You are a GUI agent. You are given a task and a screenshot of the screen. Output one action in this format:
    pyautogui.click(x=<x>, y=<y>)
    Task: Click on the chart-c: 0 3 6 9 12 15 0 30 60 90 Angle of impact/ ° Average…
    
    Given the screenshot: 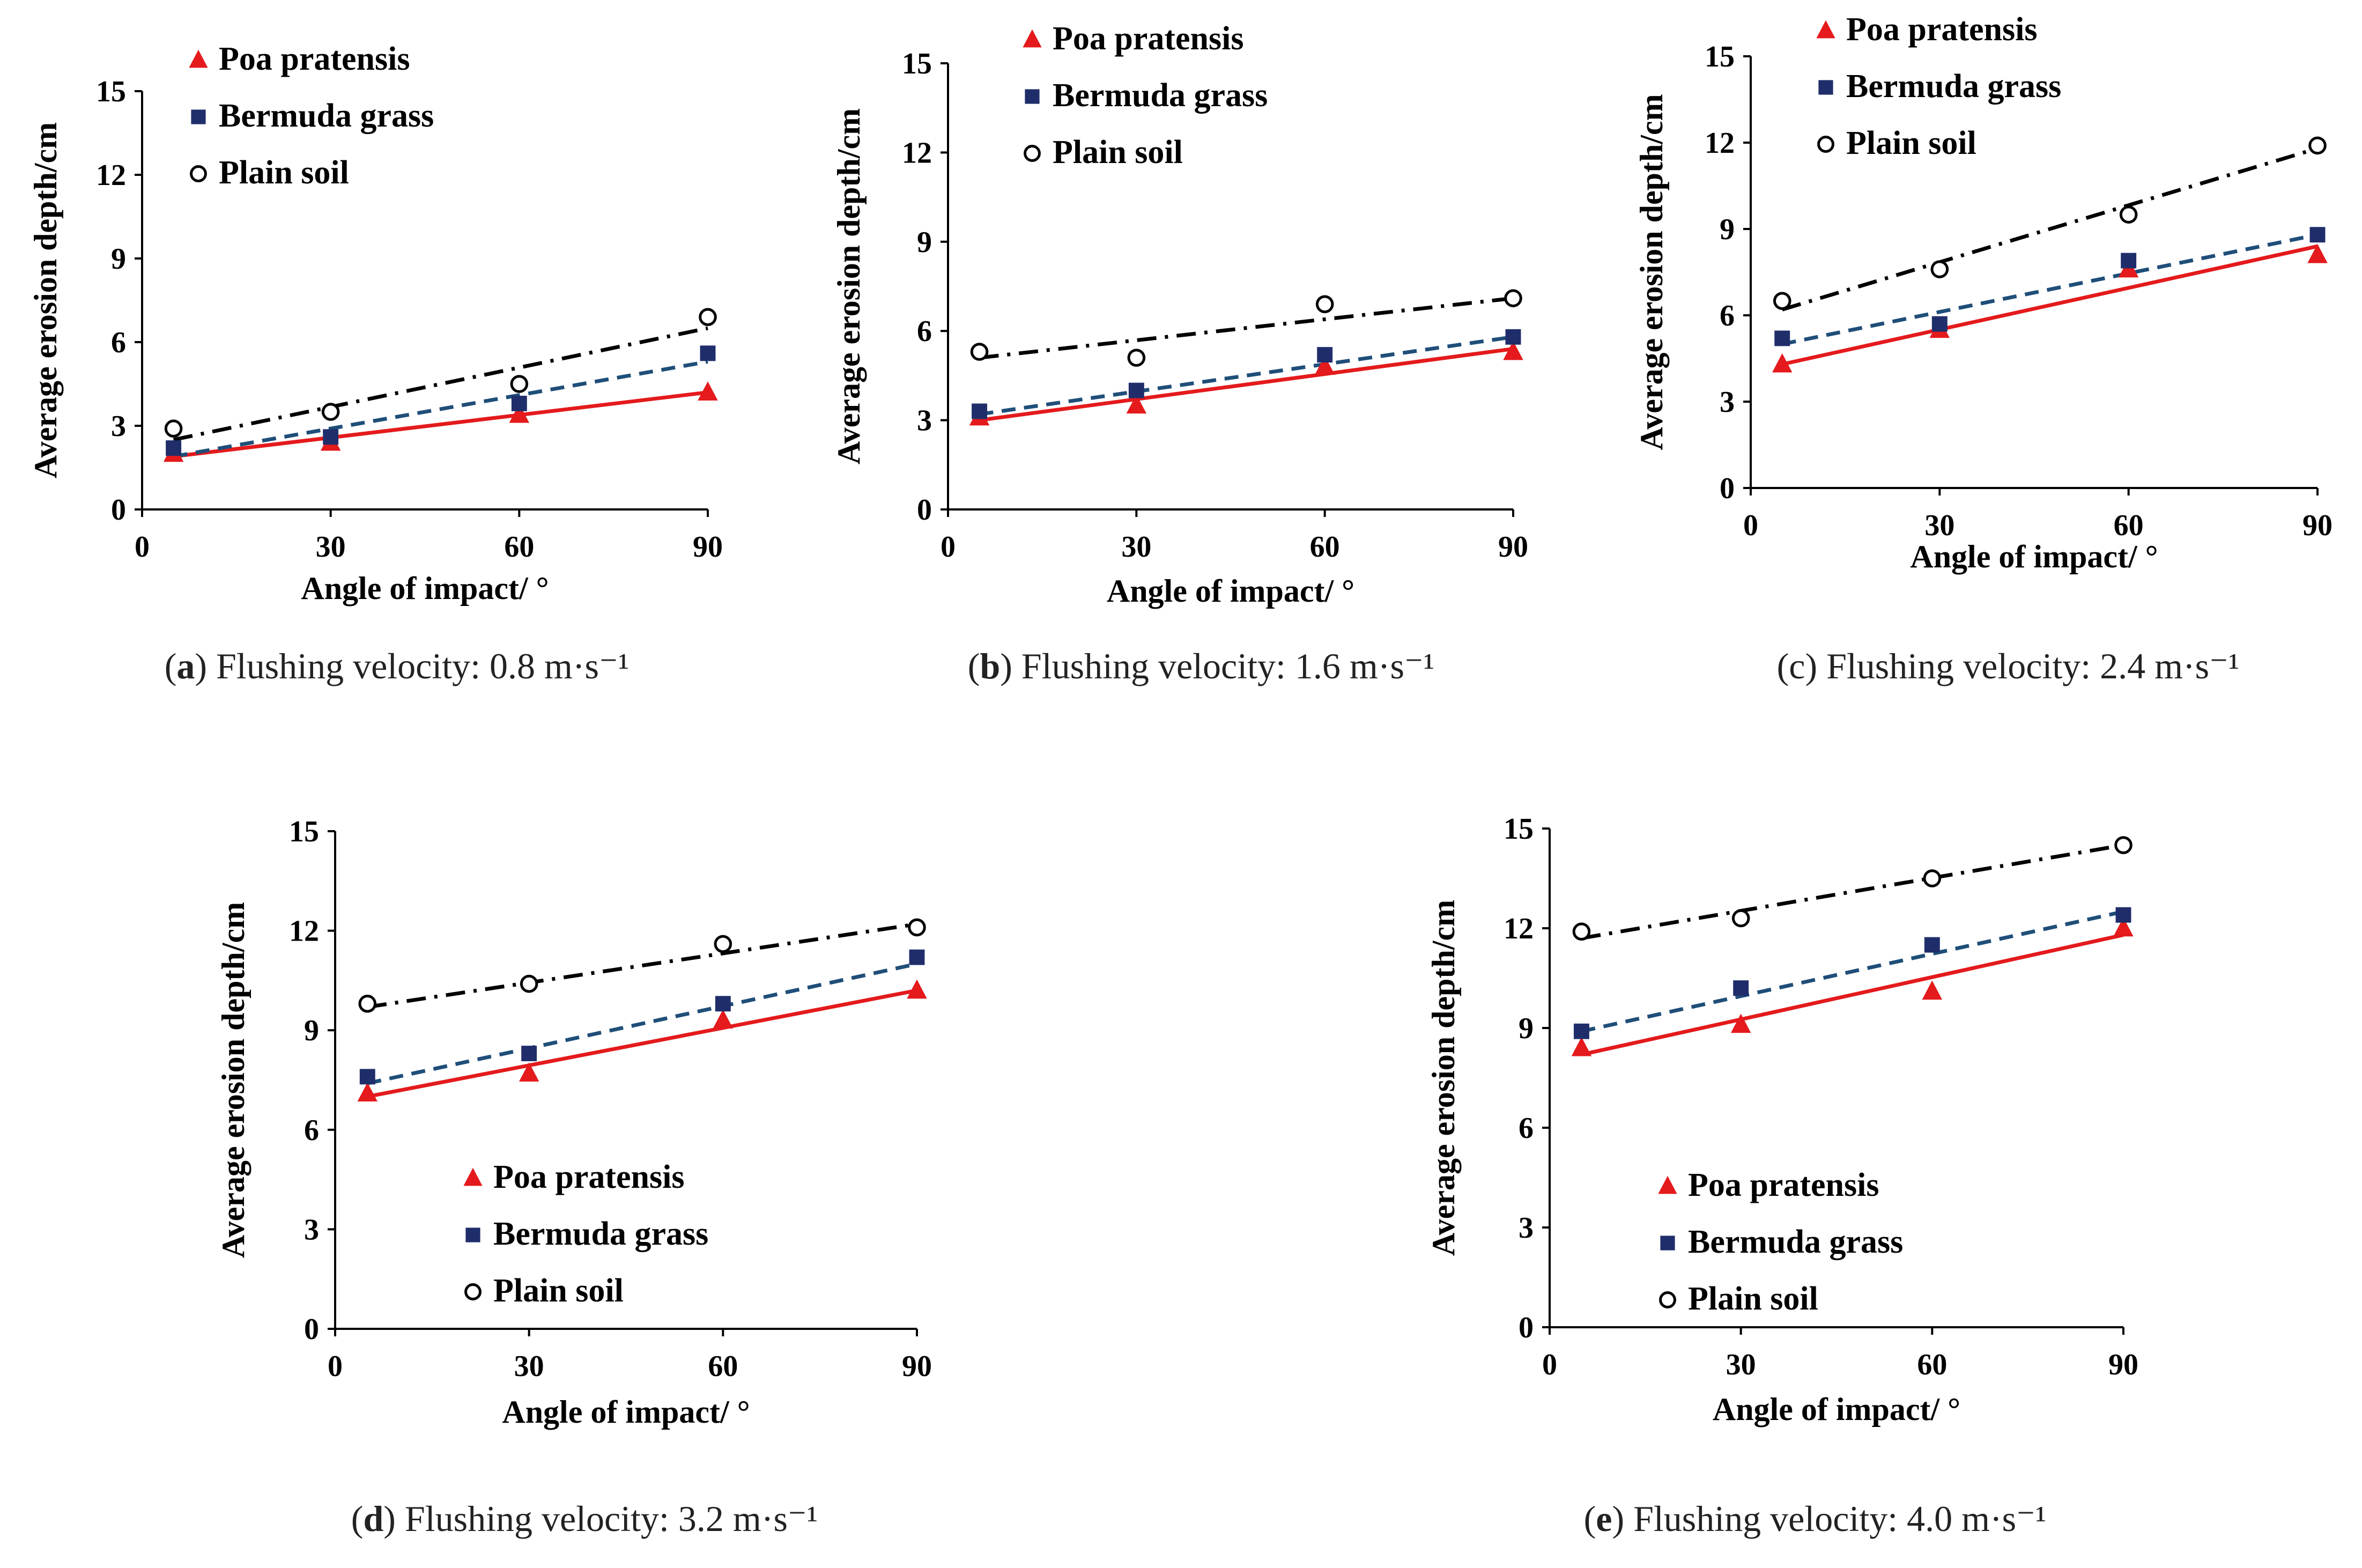 What is the action you would take?
    pyautogui.click(x=1983, y=349)
    